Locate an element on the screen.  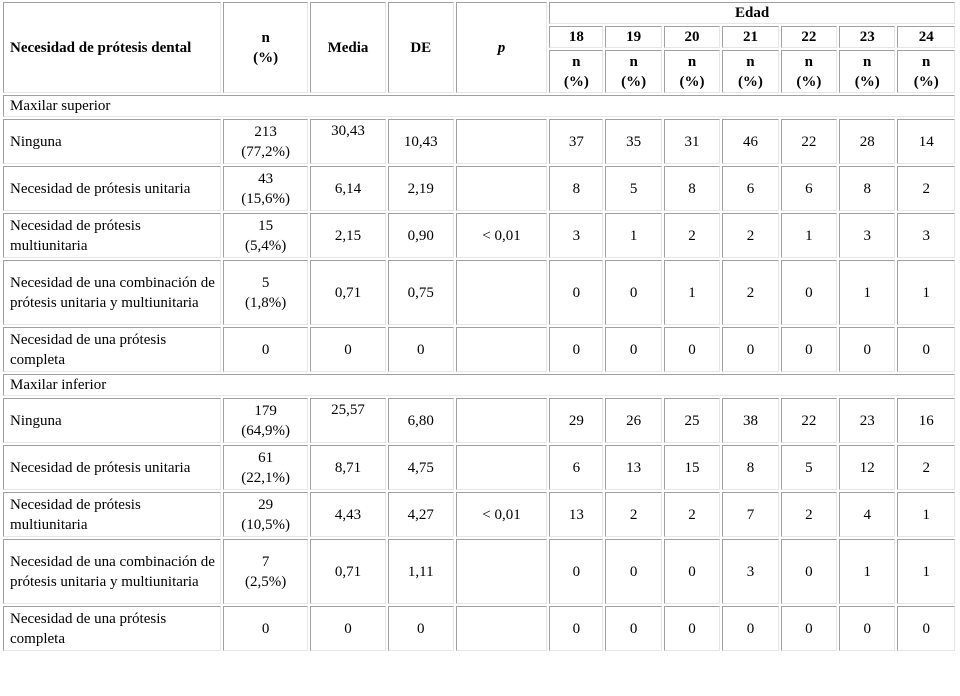
cell-n: 213 (77,2%) is located at coordinates (266, 141).